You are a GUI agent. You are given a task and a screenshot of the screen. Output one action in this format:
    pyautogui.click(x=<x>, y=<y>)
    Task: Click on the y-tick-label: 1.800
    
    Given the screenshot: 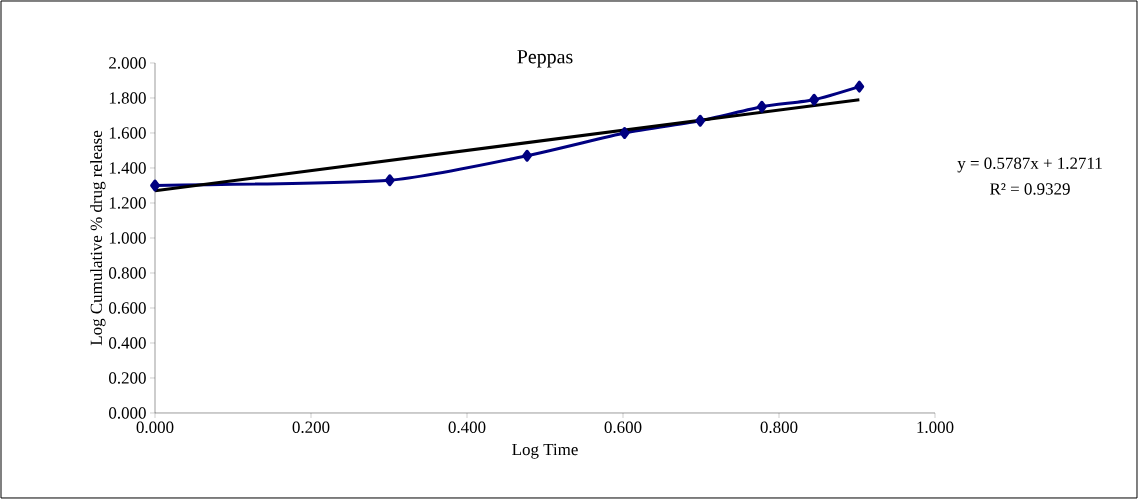 What is the action you would take?
    pyautogui.click(x=127, y=98)
    